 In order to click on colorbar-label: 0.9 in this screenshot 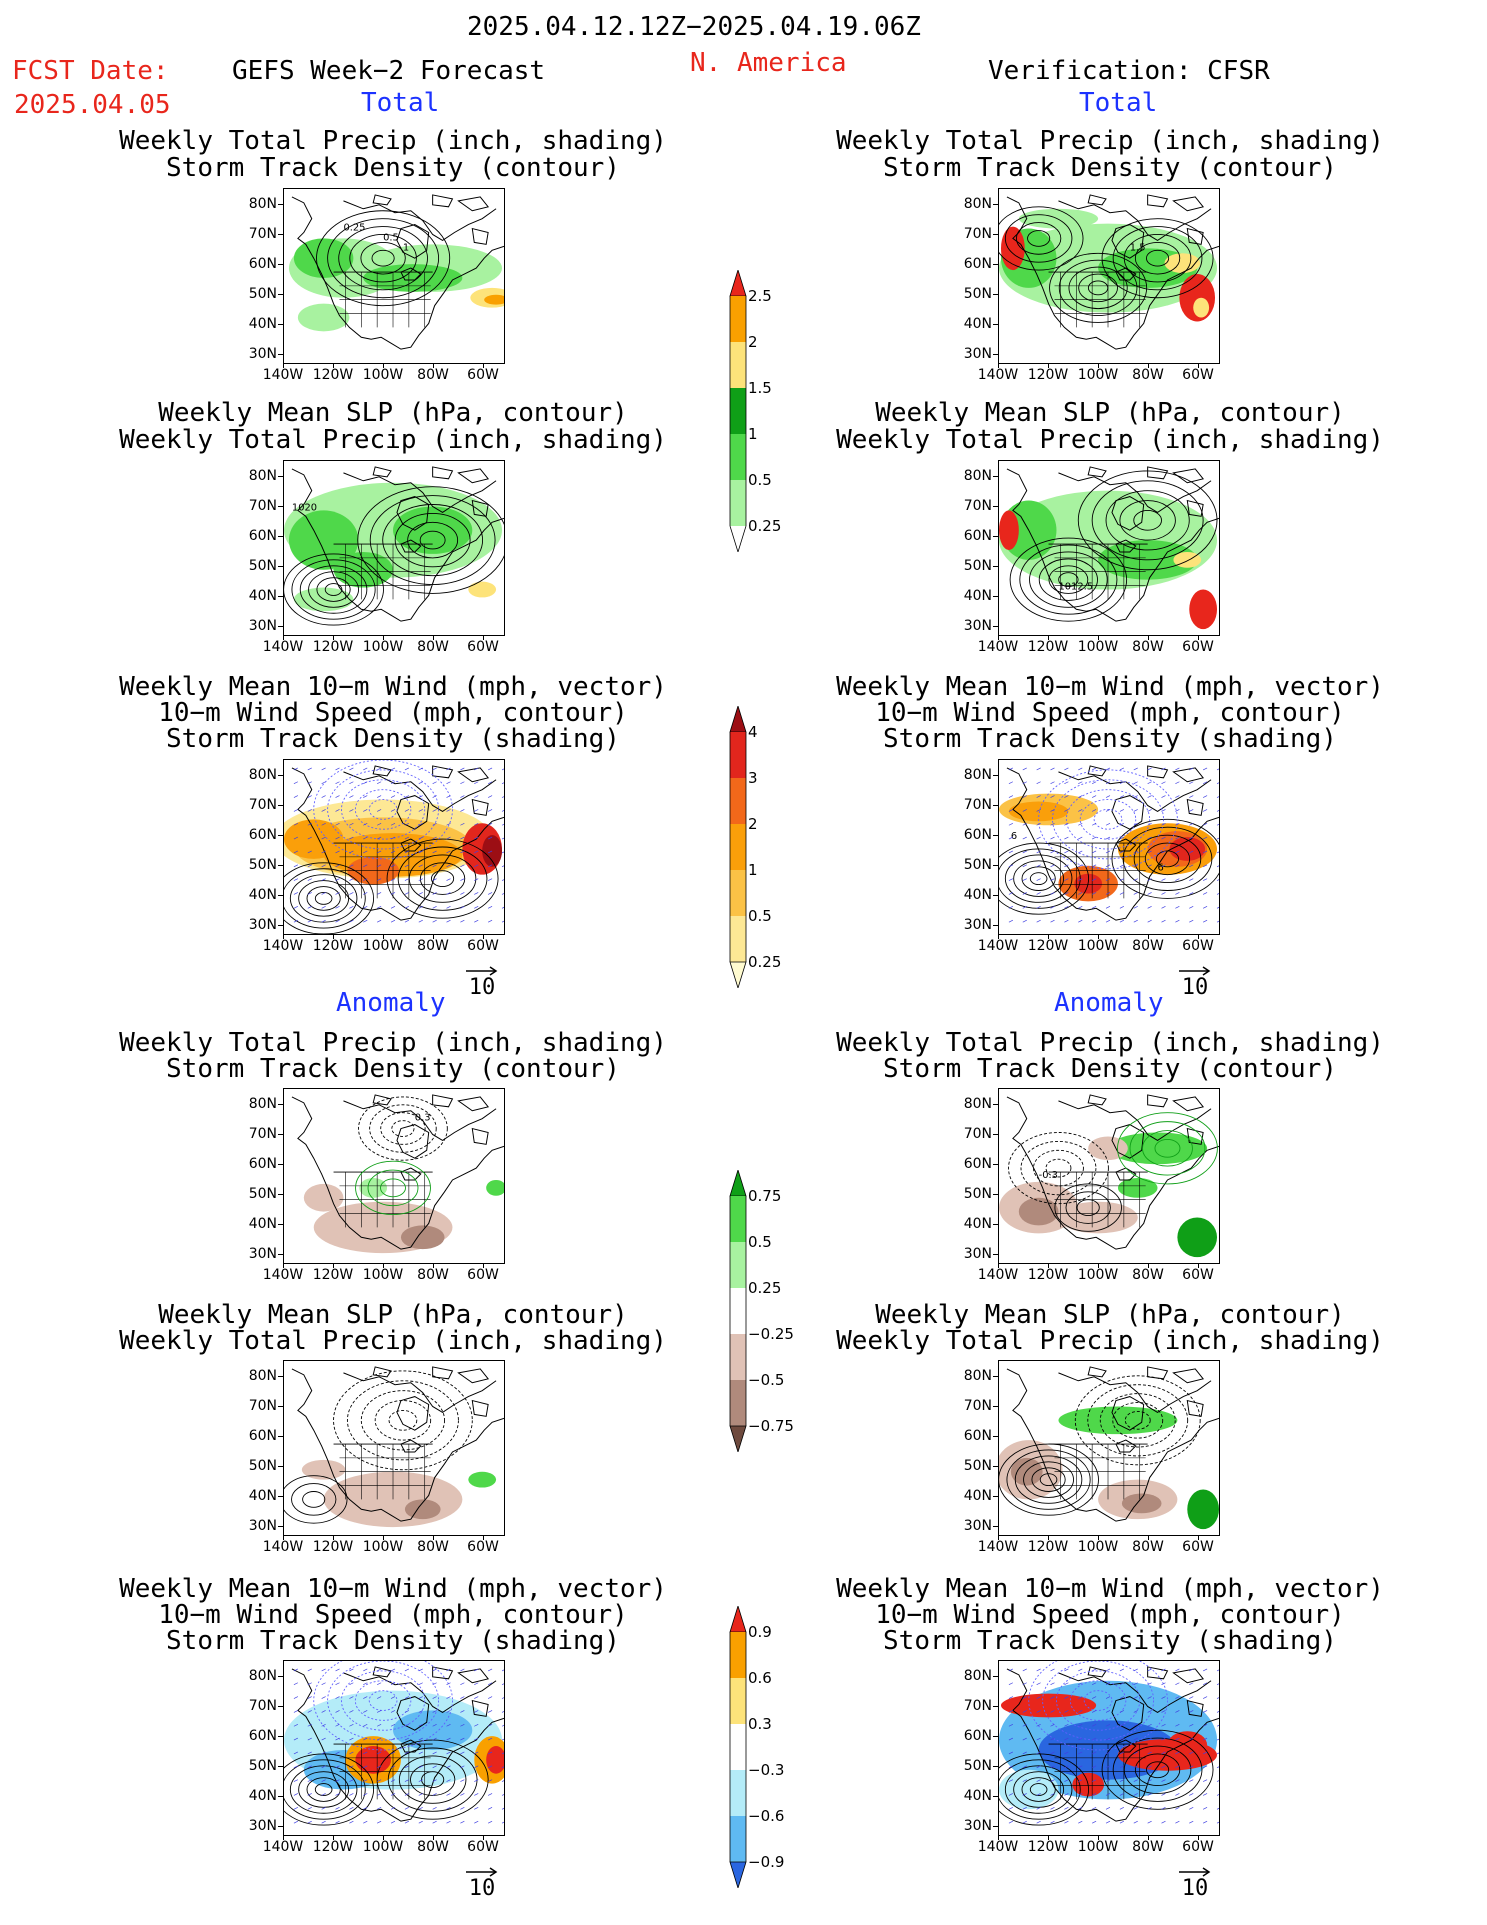, I will do `click(760, 1632)`.